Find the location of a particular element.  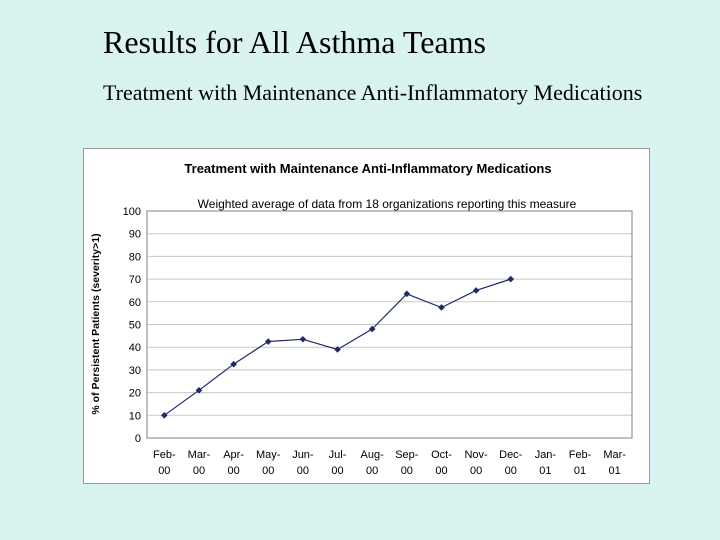

y-tick-label: 40 is located at coordinates (135, 348).